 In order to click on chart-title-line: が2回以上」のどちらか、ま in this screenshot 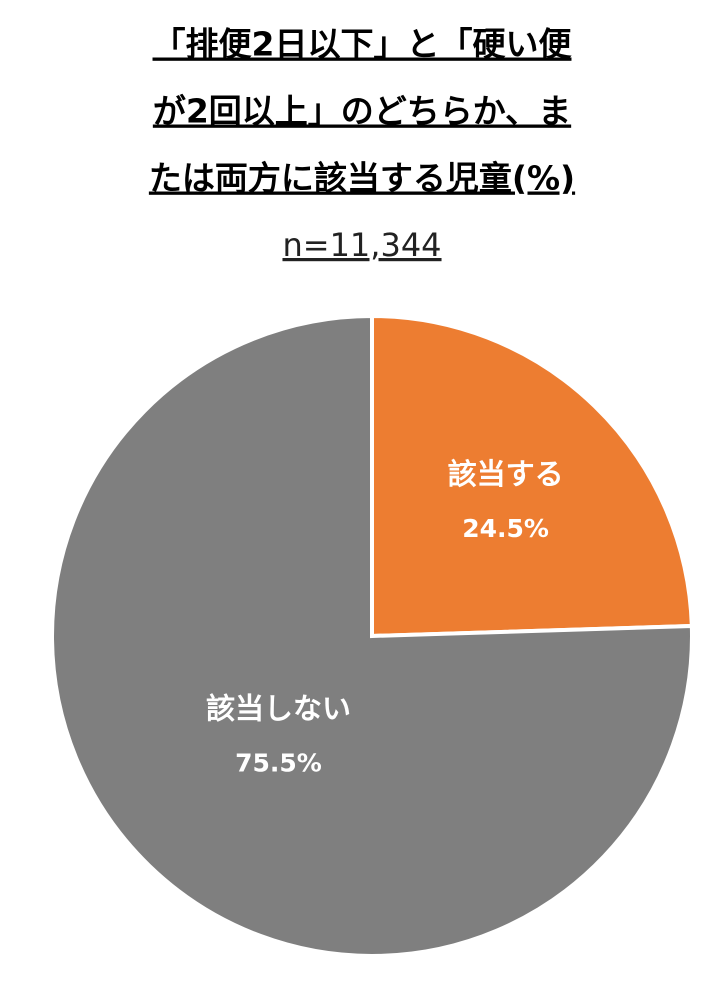, I will do `click(362, 111)`.